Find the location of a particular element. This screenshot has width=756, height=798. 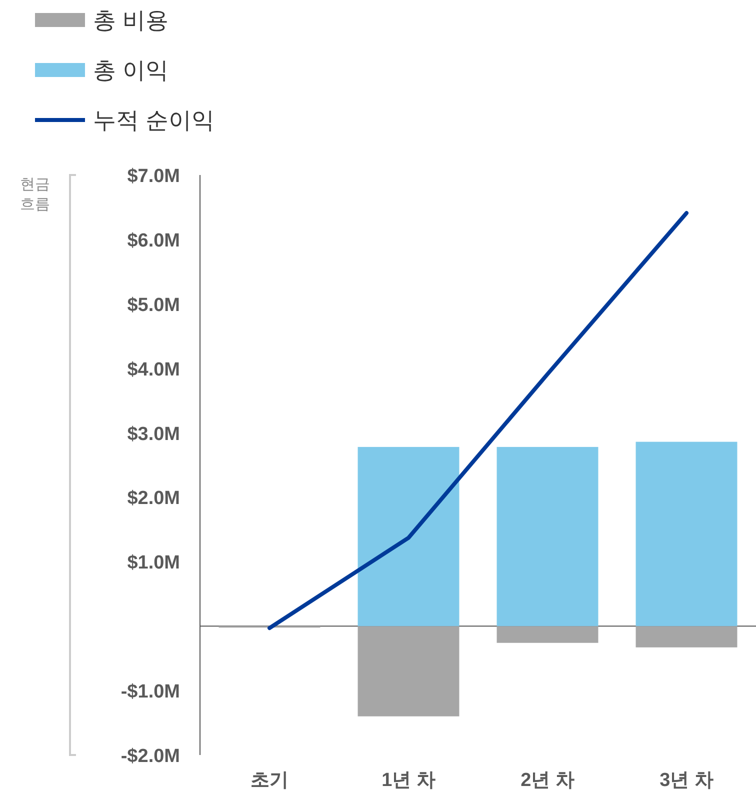

x-tick-label: 3년 차 is located at coordinates (687, 780).